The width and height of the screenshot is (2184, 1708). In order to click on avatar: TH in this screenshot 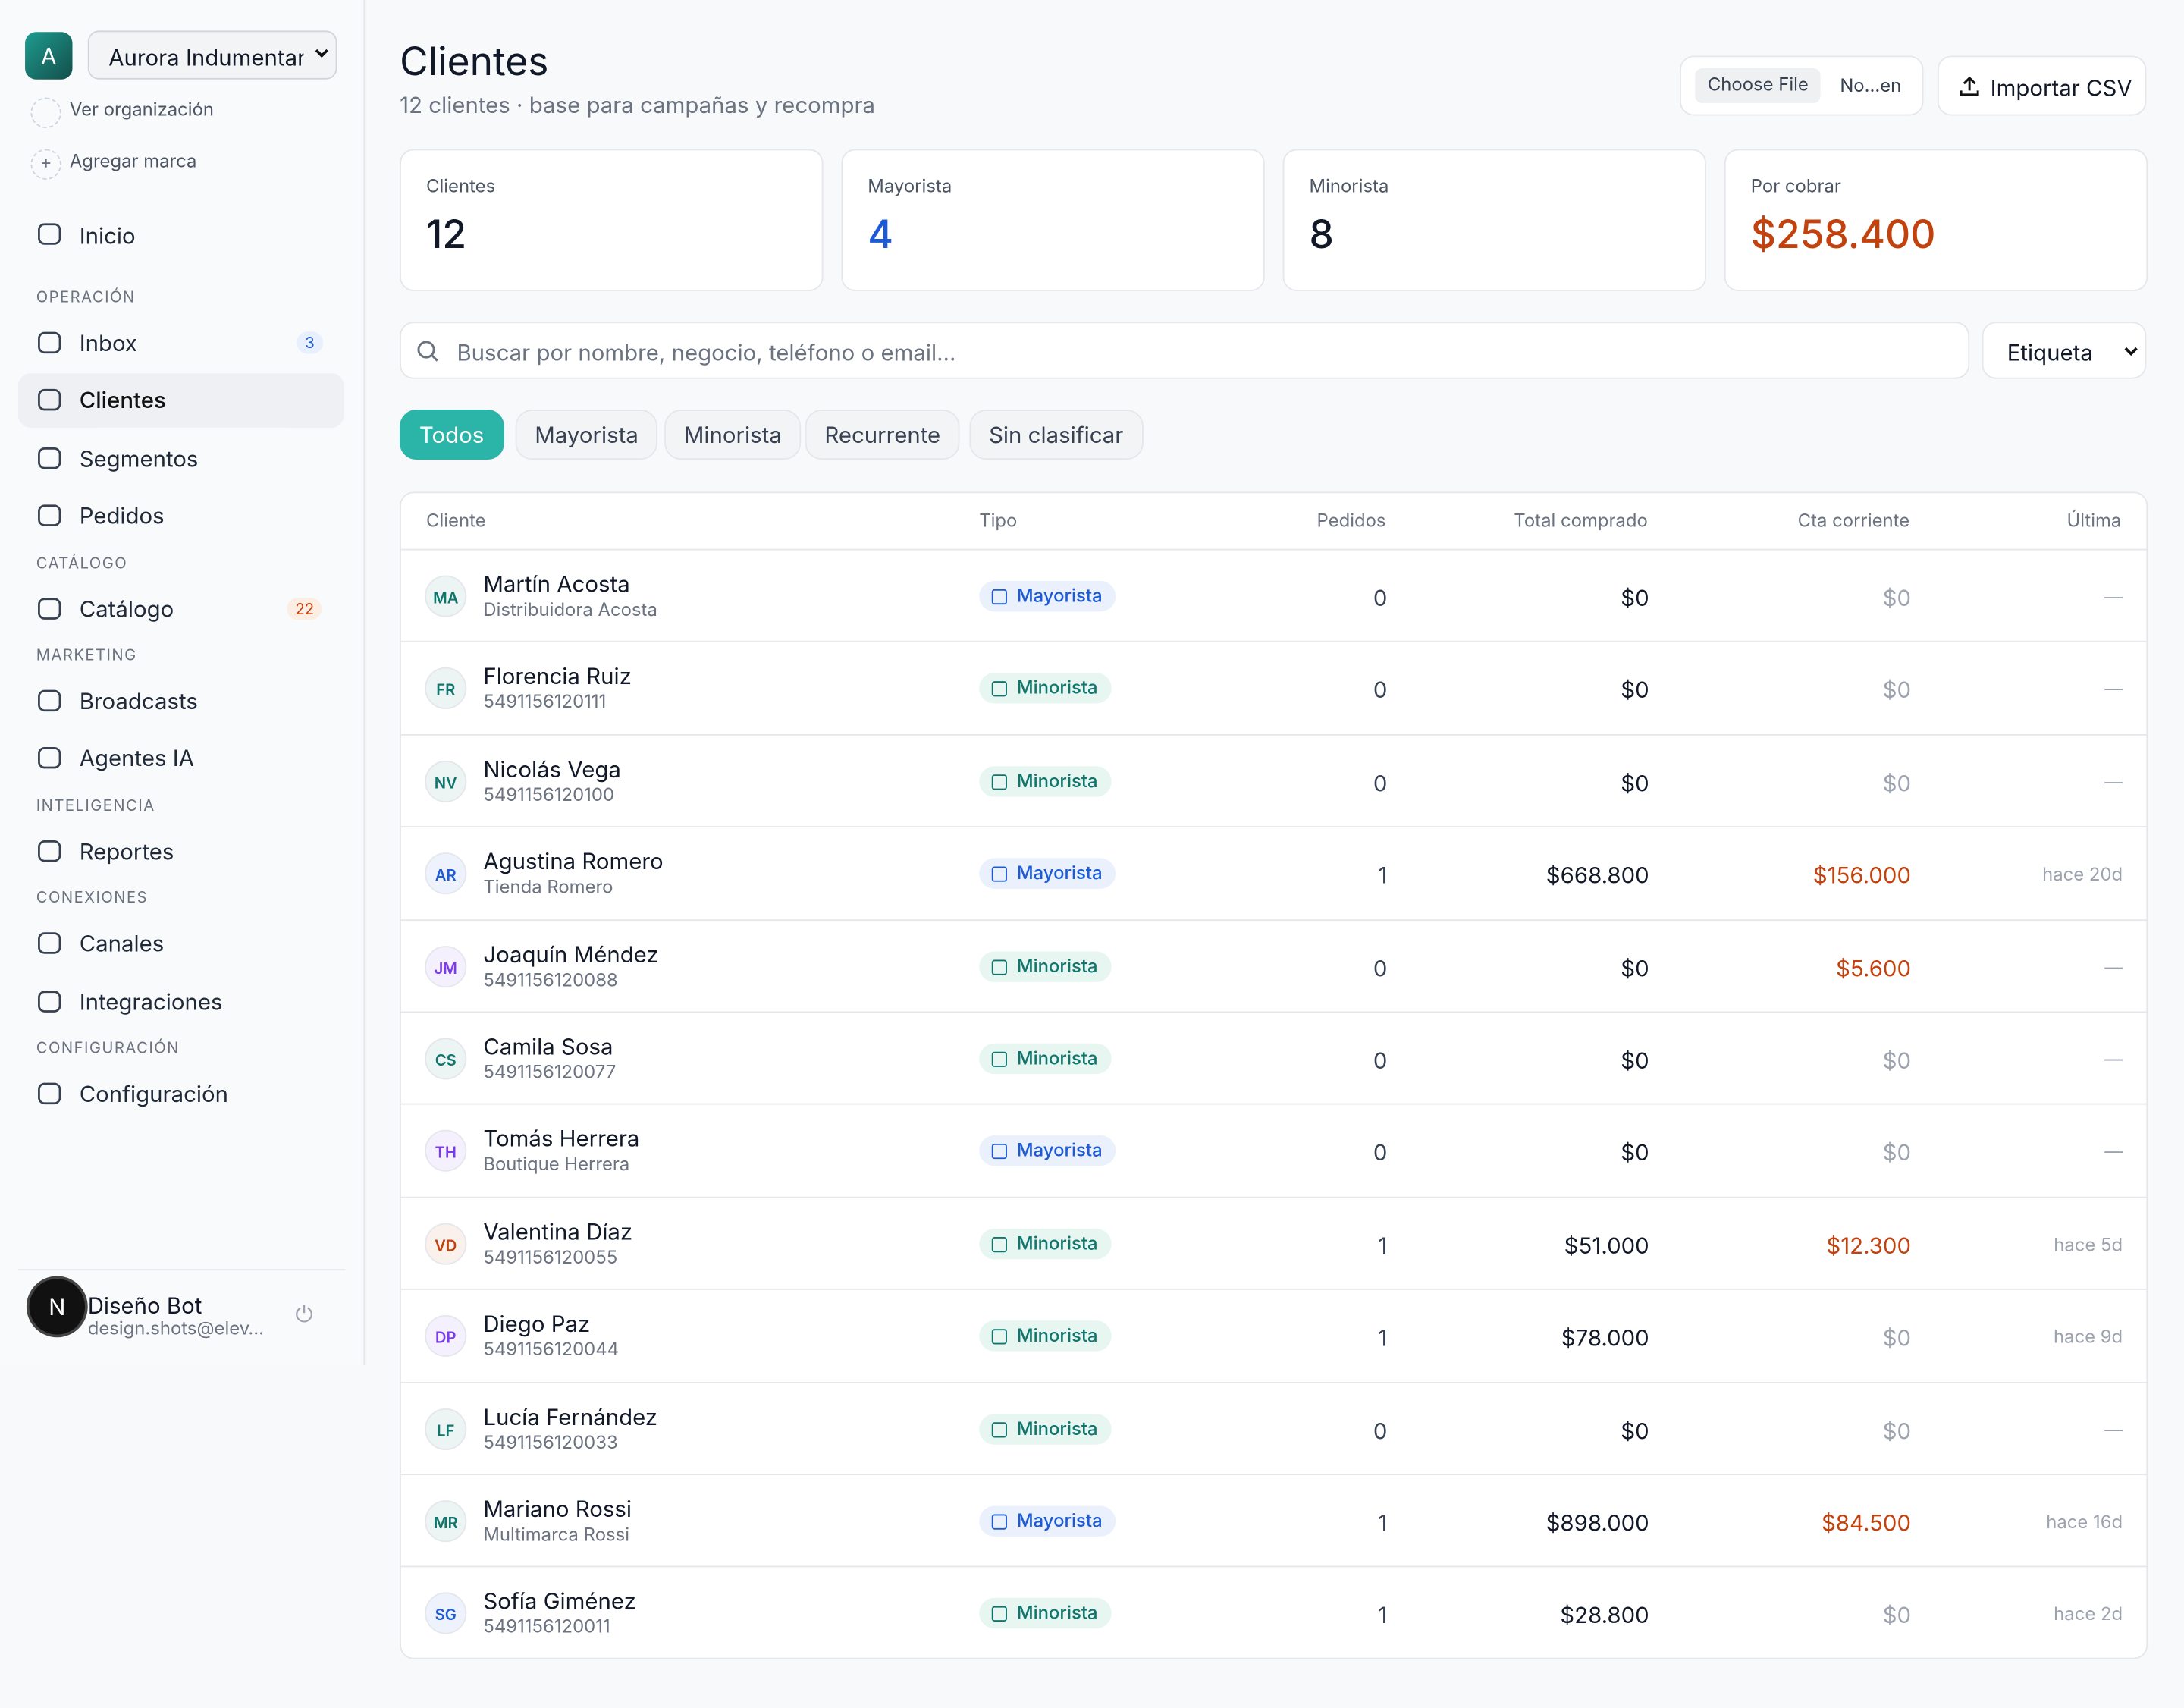, I will do `click(446, 1151)`.